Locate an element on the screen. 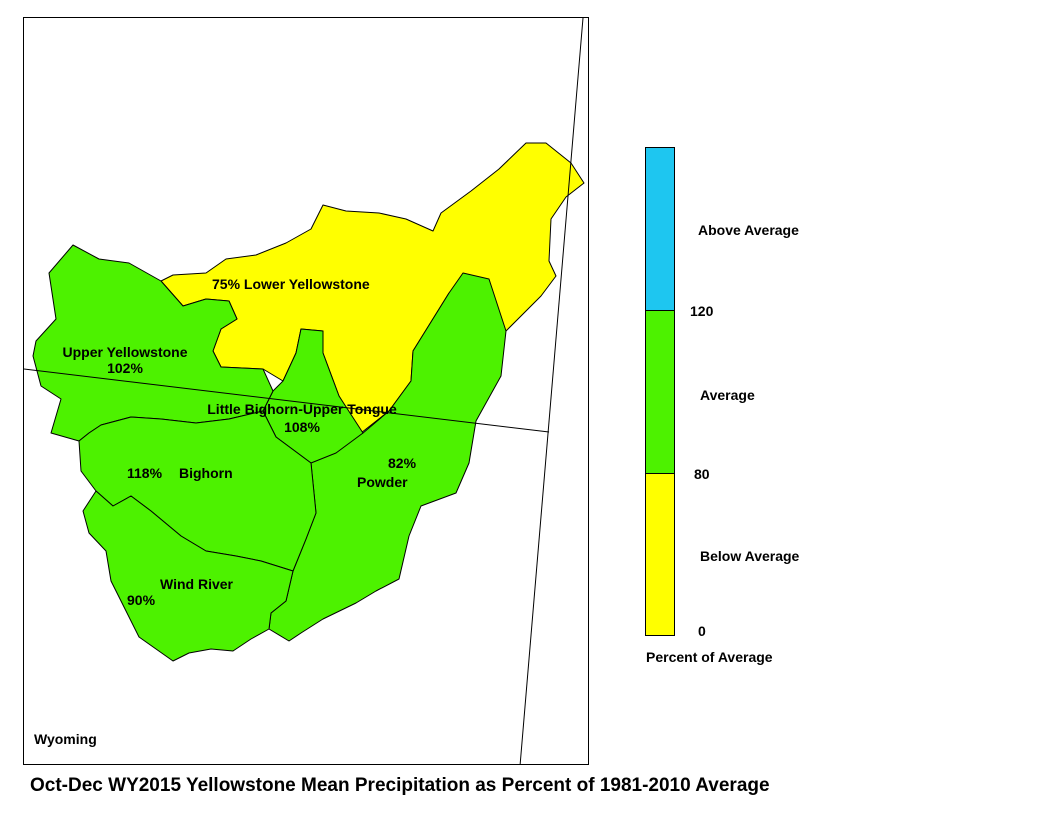 The image size is (1056, 816). legend-color-bar is located at coordinates (660, 391).